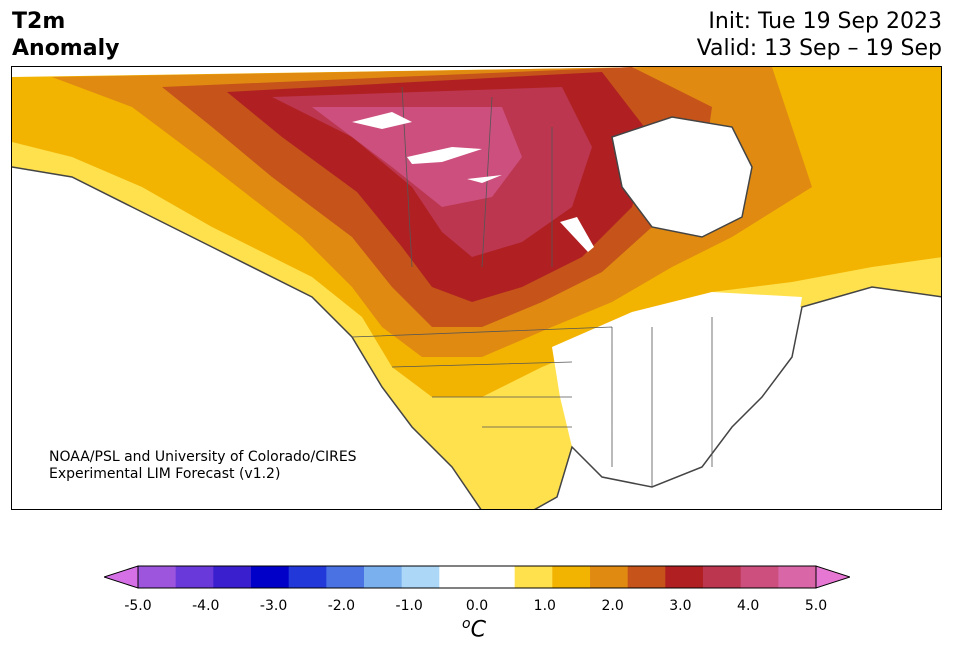  Describe the element at coordinates (819, 48) in the screenshot. I see `valid-period: Valid: 13 Sep – 19 Sep` at that location.